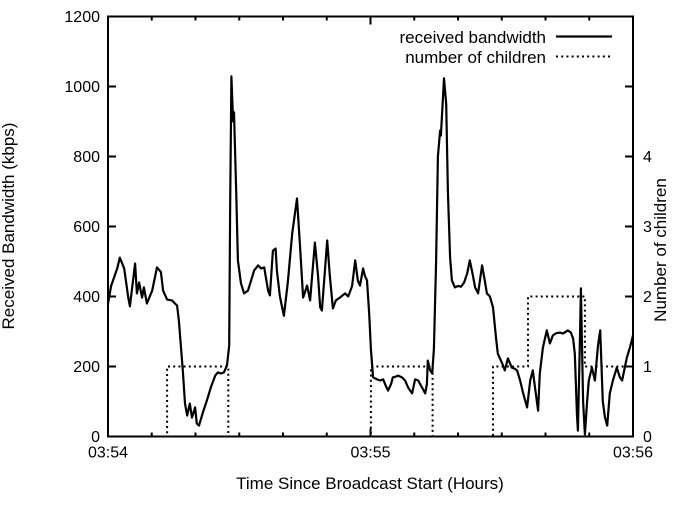  What do you see at coordinates (647, 297) in the screenshot?
I see `y-right-tick-label: 2` at bounding box center [647, 297].